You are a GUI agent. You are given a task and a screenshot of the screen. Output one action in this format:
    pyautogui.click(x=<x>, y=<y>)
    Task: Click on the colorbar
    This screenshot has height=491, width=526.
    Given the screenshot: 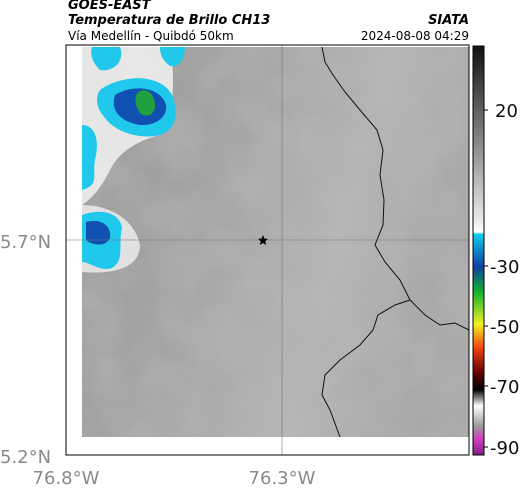 What is the action you would take?
    pyautogui.click(x=478, y=250)
    